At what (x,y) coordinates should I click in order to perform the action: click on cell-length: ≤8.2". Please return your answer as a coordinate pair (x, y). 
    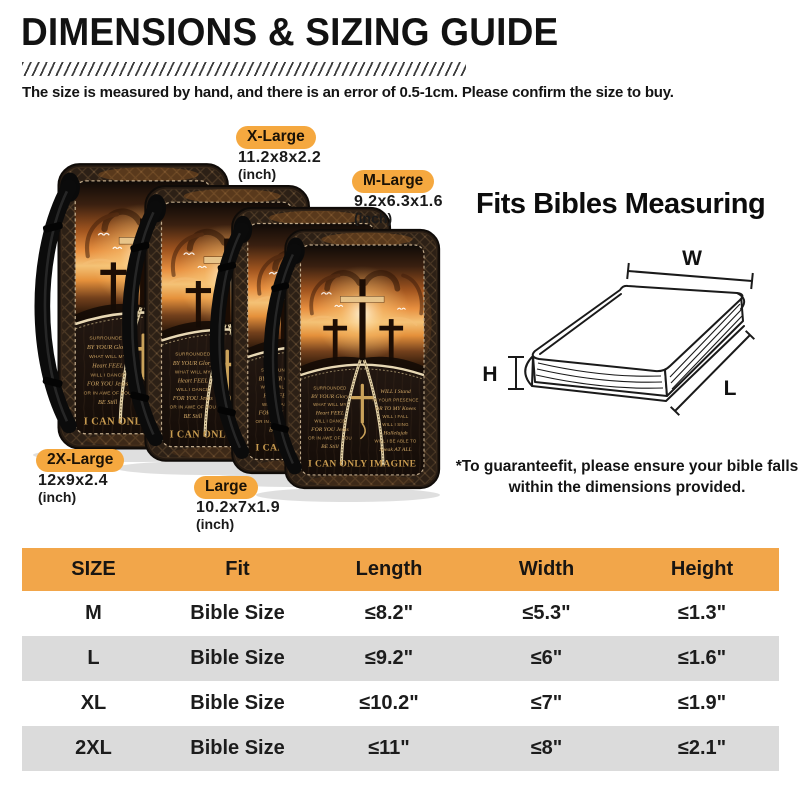
    Looking at the image, I should click on (389, 613).